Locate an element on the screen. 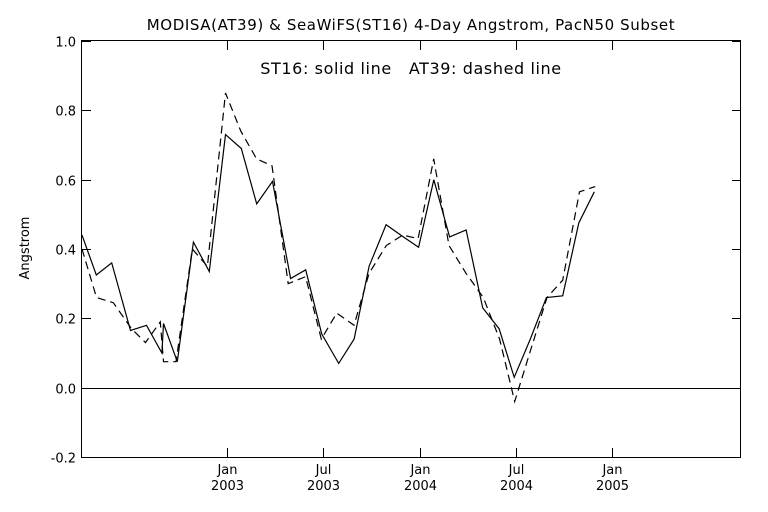  y-tick-label: 0.0 is located at coordinates (65, 390).